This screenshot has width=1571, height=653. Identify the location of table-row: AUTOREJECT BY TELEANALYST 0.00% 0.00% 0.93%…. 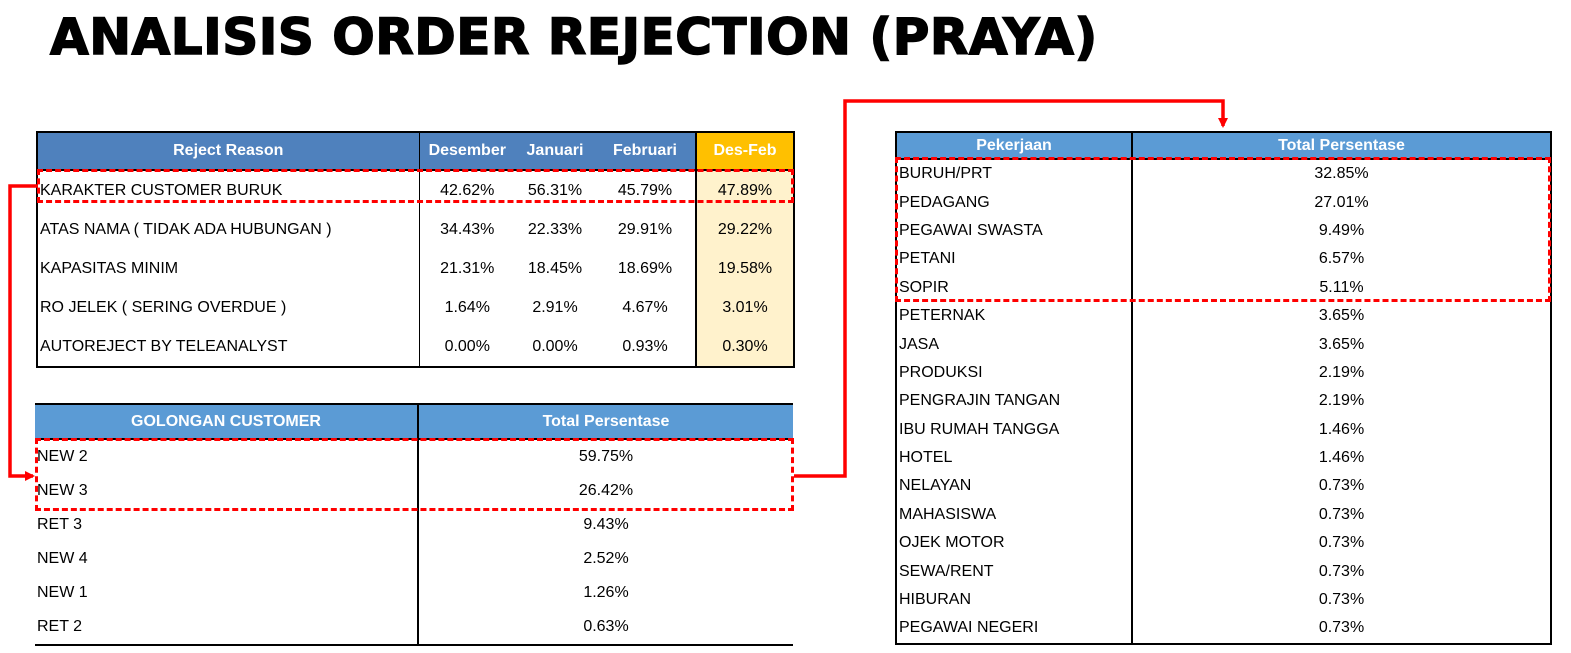
(415, 347).